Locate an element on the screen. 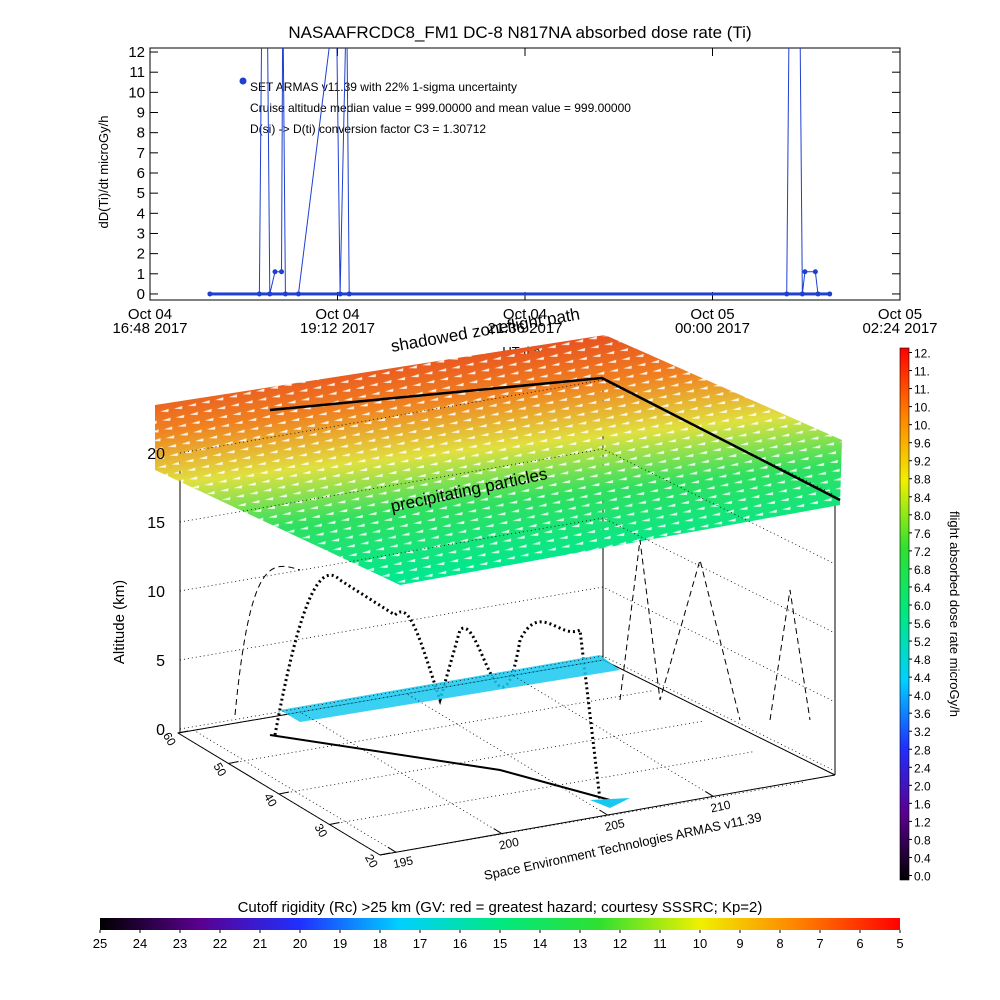  lat-tick-label: 30 is located at coordinates (321, 830).